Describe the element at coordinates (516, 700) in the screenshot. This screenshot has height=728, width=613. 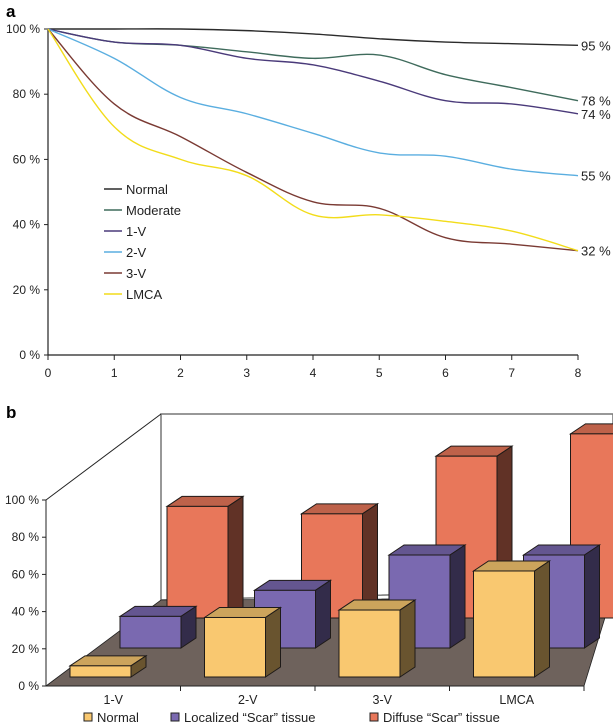
I see `category-label: LMCA` at that location.